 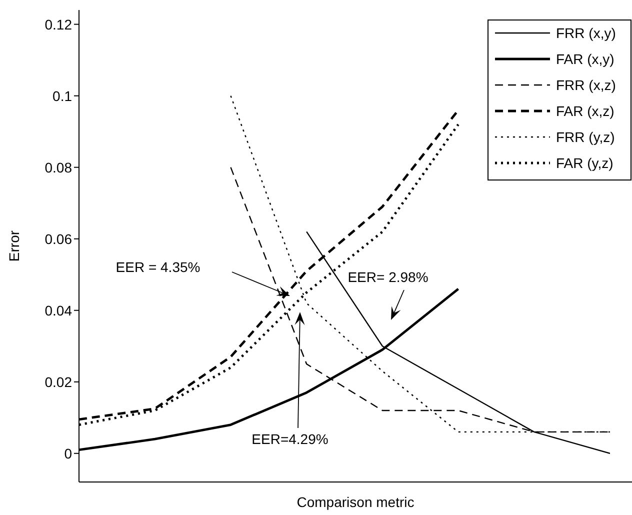 What do you see at coordinates (586, 33) in the screenshot?
I see `legend-label: FRR (x,y)` at bounding box center [586, 33].